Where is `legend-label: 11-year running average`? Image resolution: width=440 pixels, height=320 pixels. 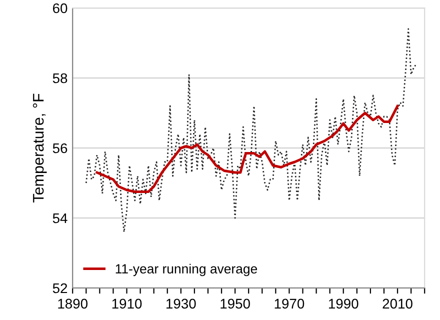 legend-label: 11-year running average is located at coordinates (187, 270).